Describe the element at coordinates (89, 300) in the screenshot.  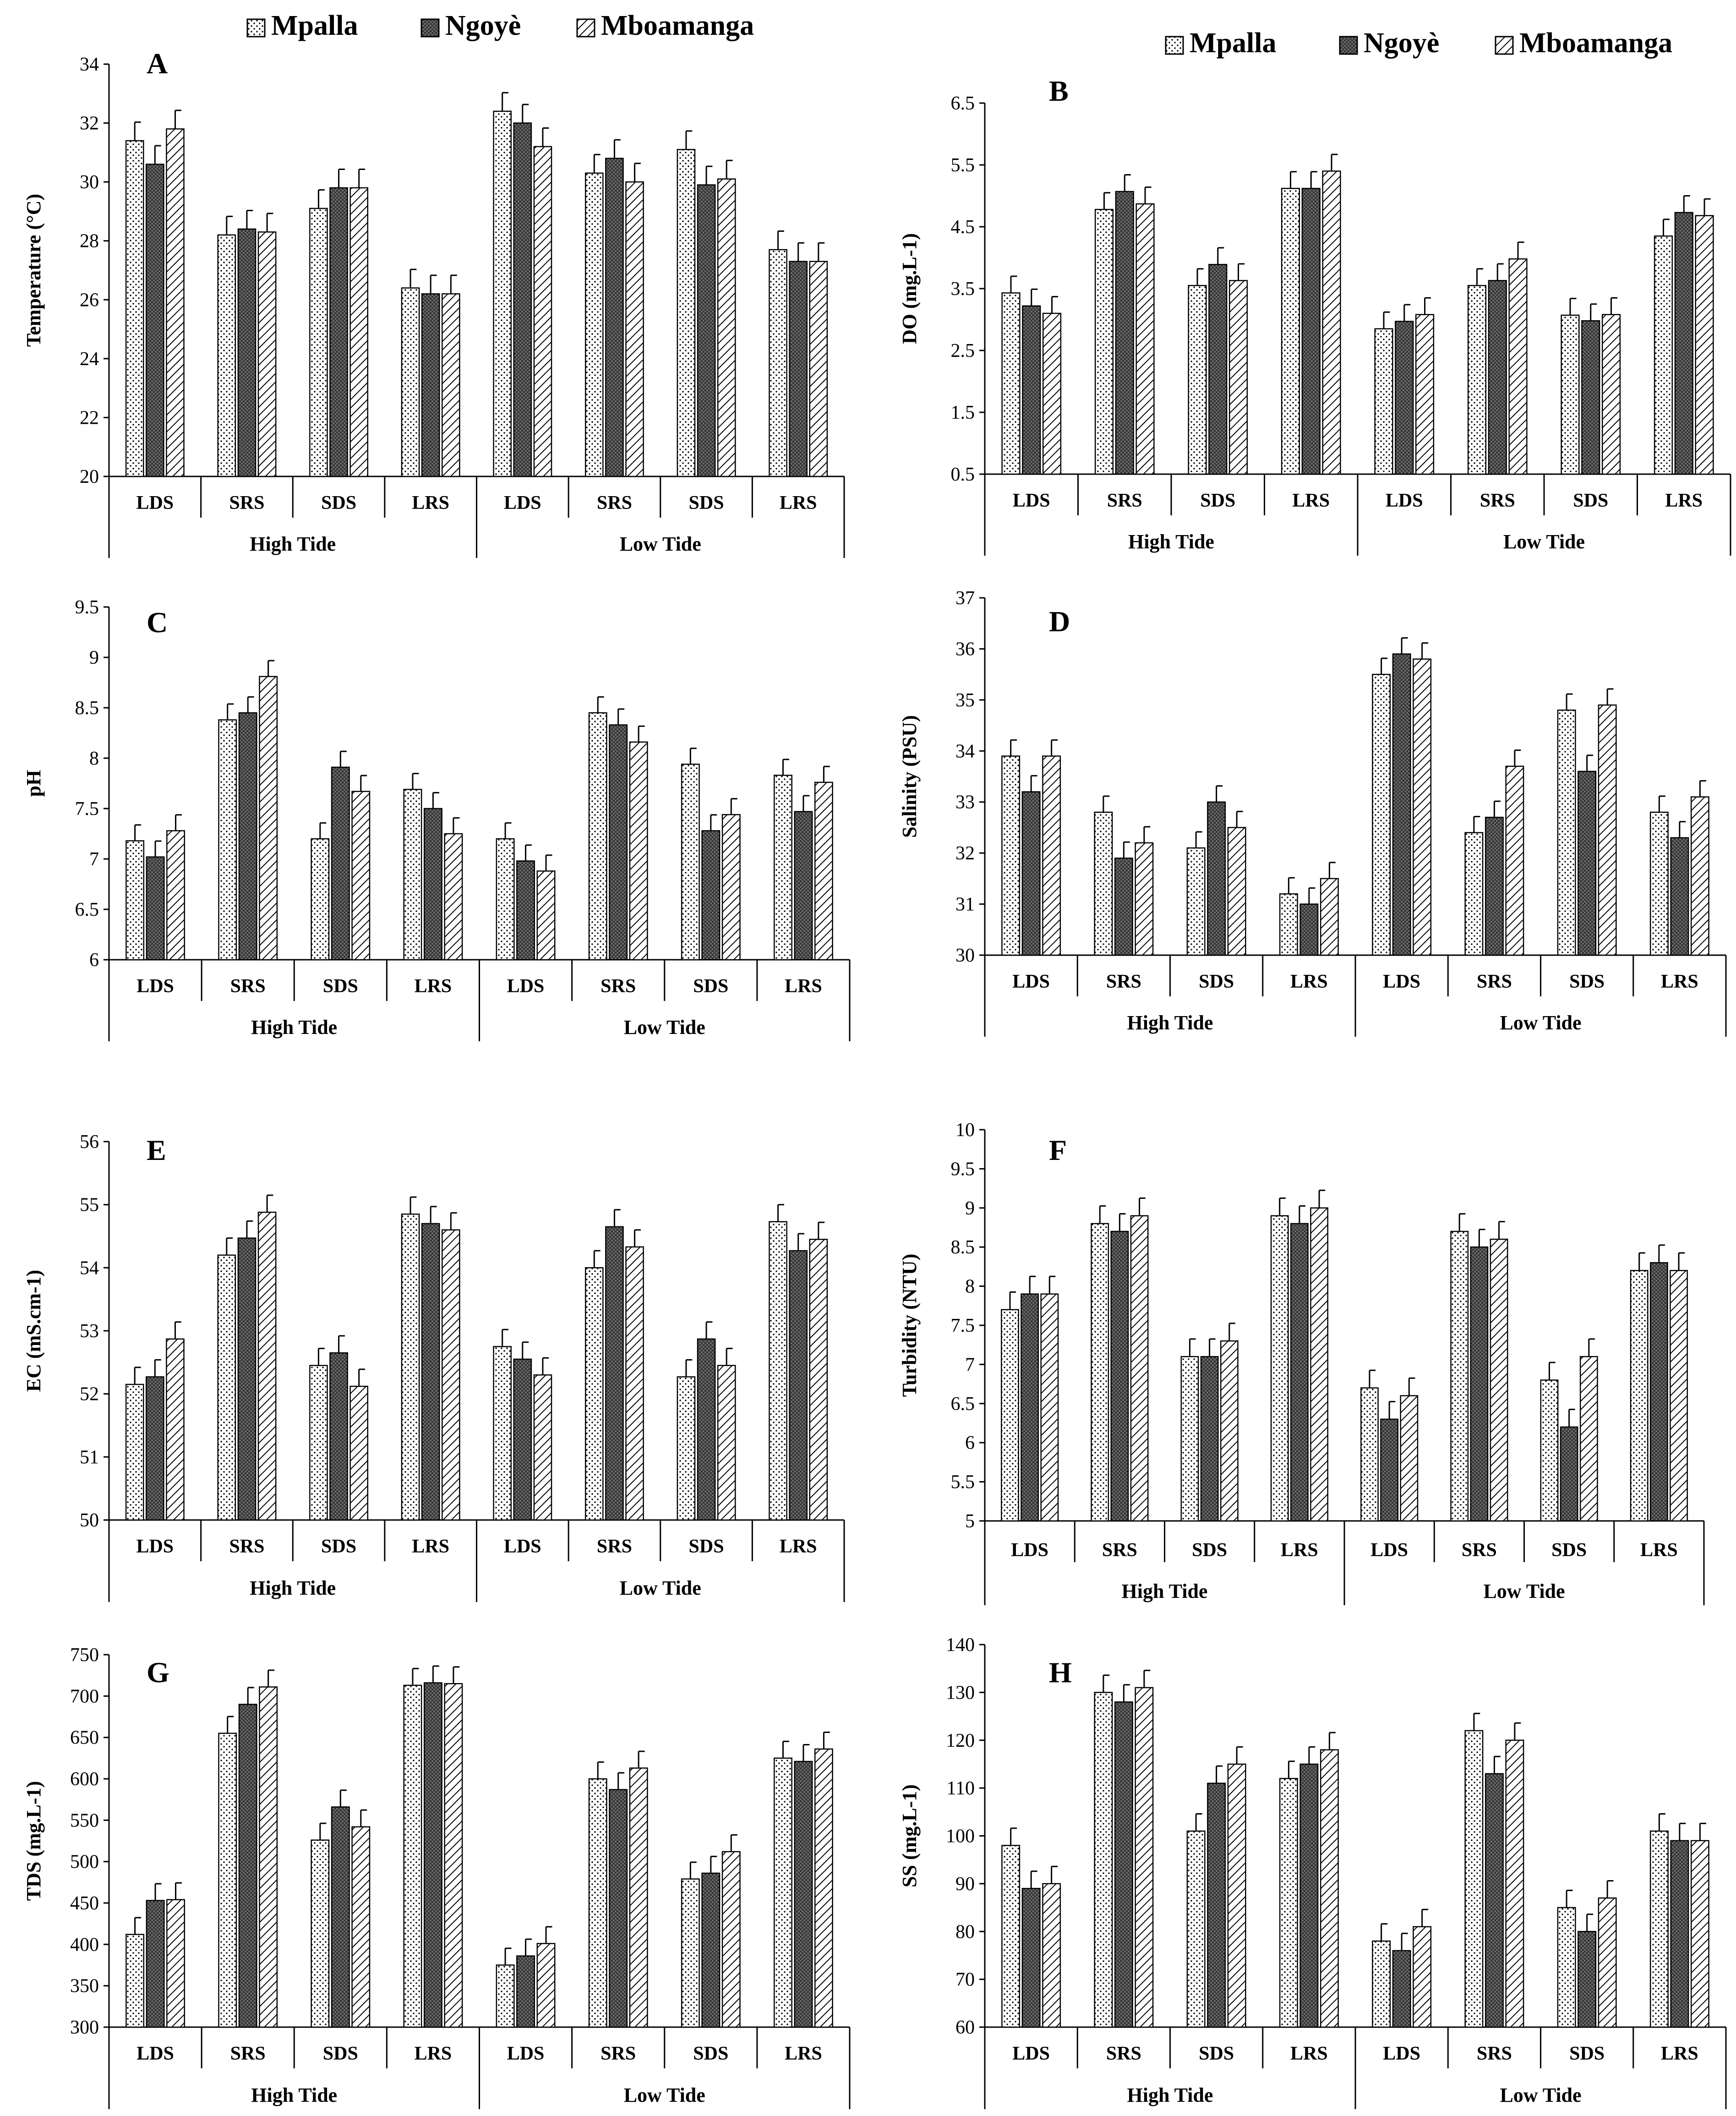
I see `y-tick-label: 26` at that location.